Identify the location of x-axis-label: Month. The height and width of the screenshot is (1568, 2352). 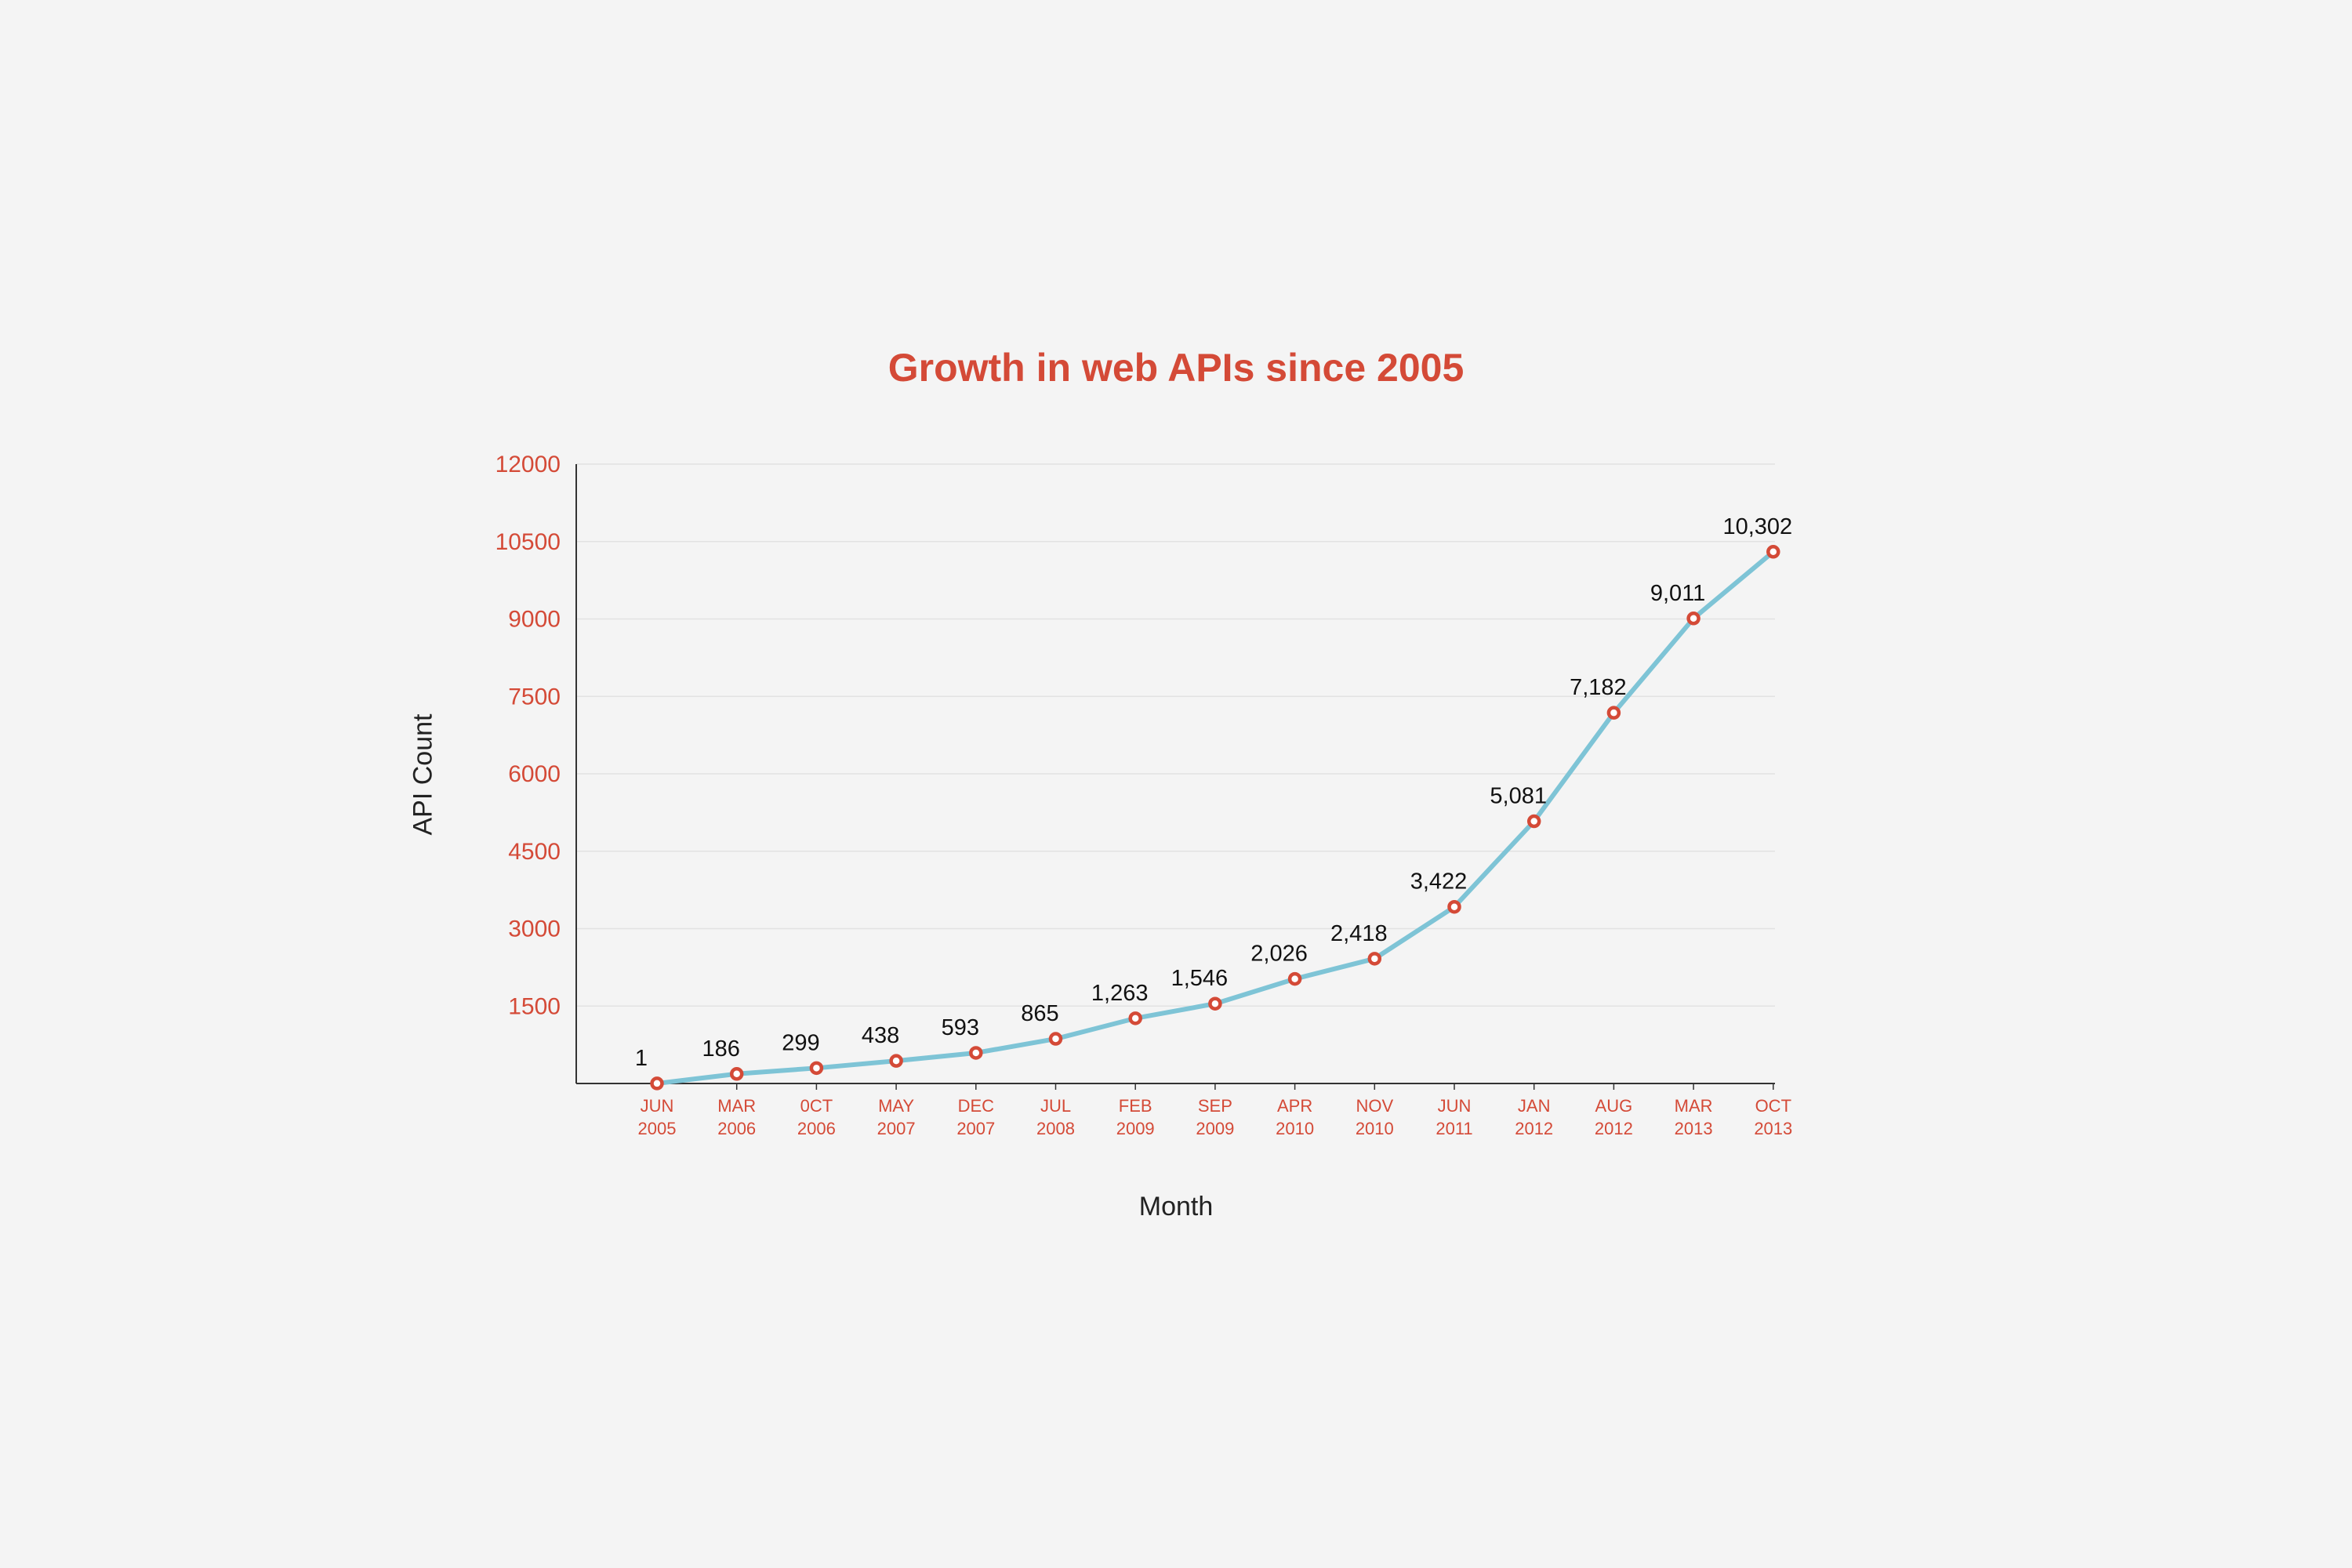
(1176, 1206).